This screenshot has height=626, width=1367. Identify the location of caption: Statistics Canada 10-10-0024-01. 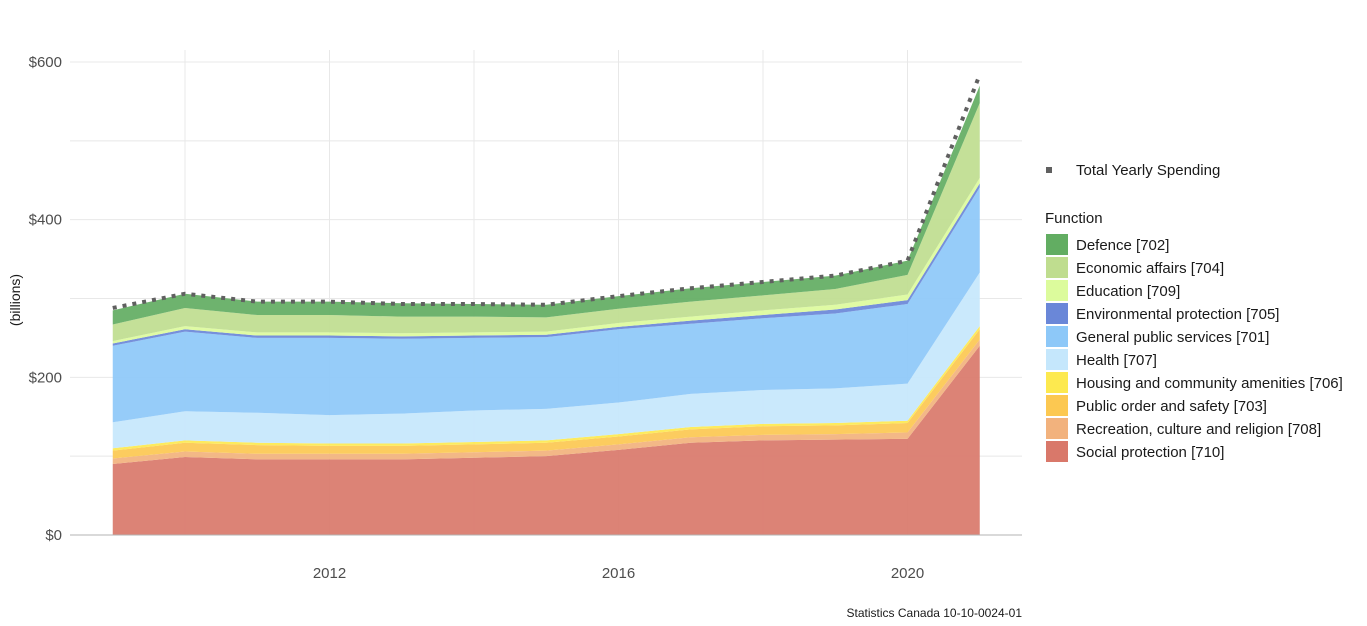
(935, 613).